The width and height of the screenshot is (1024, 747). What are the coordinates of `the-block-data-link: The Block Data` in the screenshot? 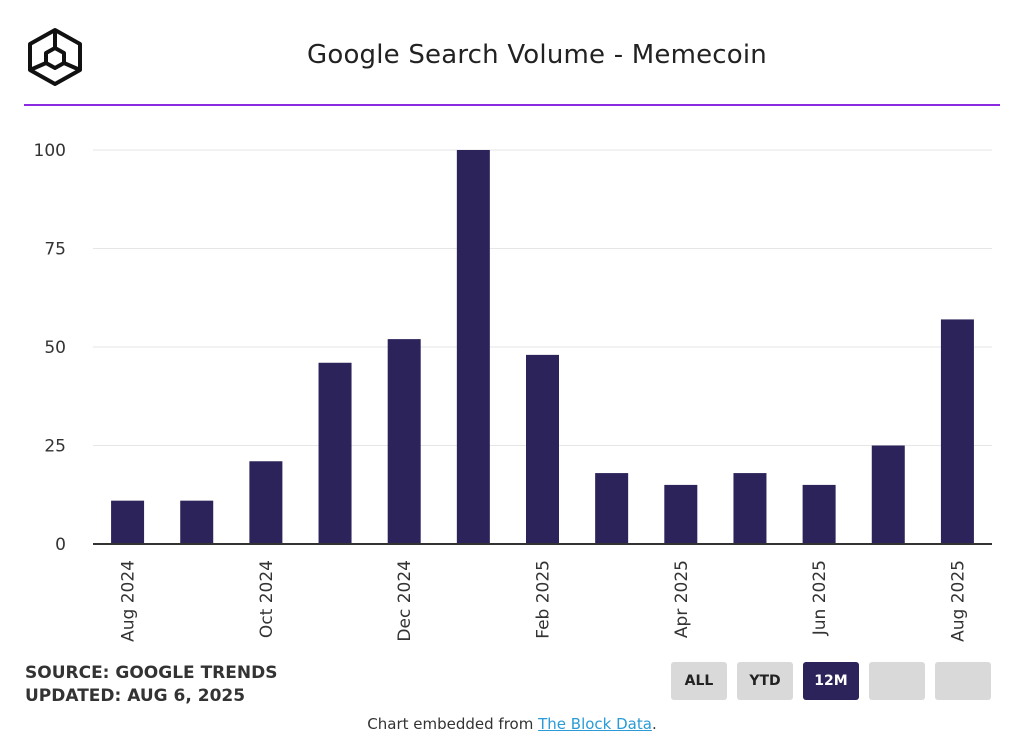 It's located at (595, 724).